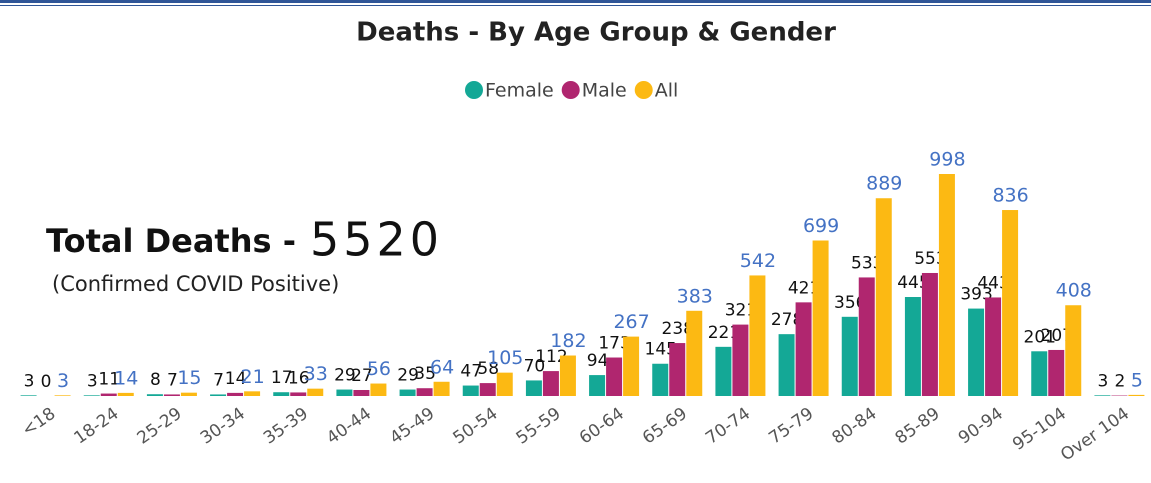 Image resolution: width=1151 pixels, height=483 pixels. Describe the element at coordinates (667, 91) in the screenshot. I see `legend-label: All` at that location.